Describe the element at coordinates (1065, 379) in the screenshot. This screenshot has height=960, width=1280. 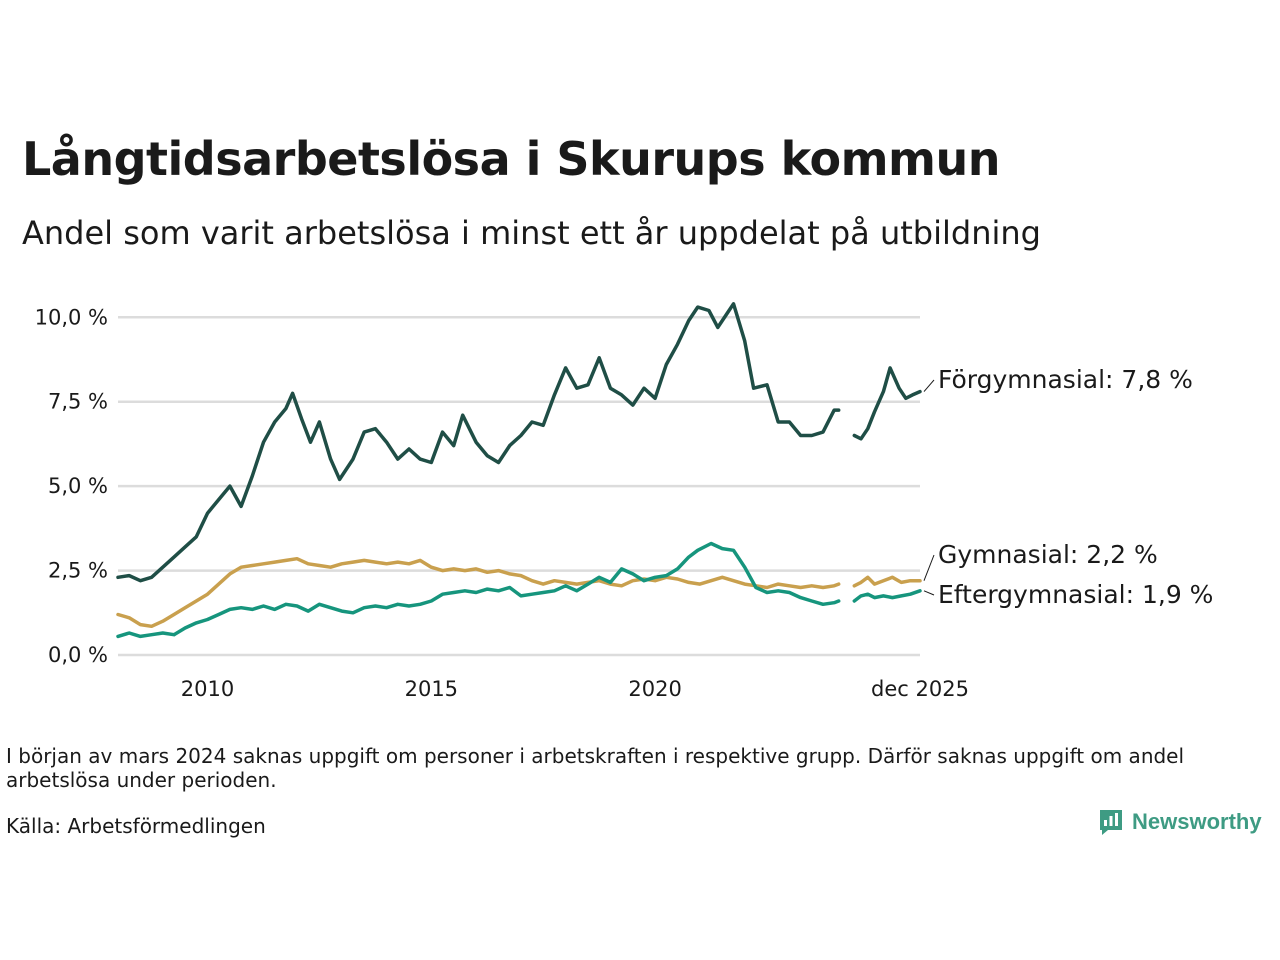
I see `series-end-label: Förgymnasial: 7,8 %` at that location.